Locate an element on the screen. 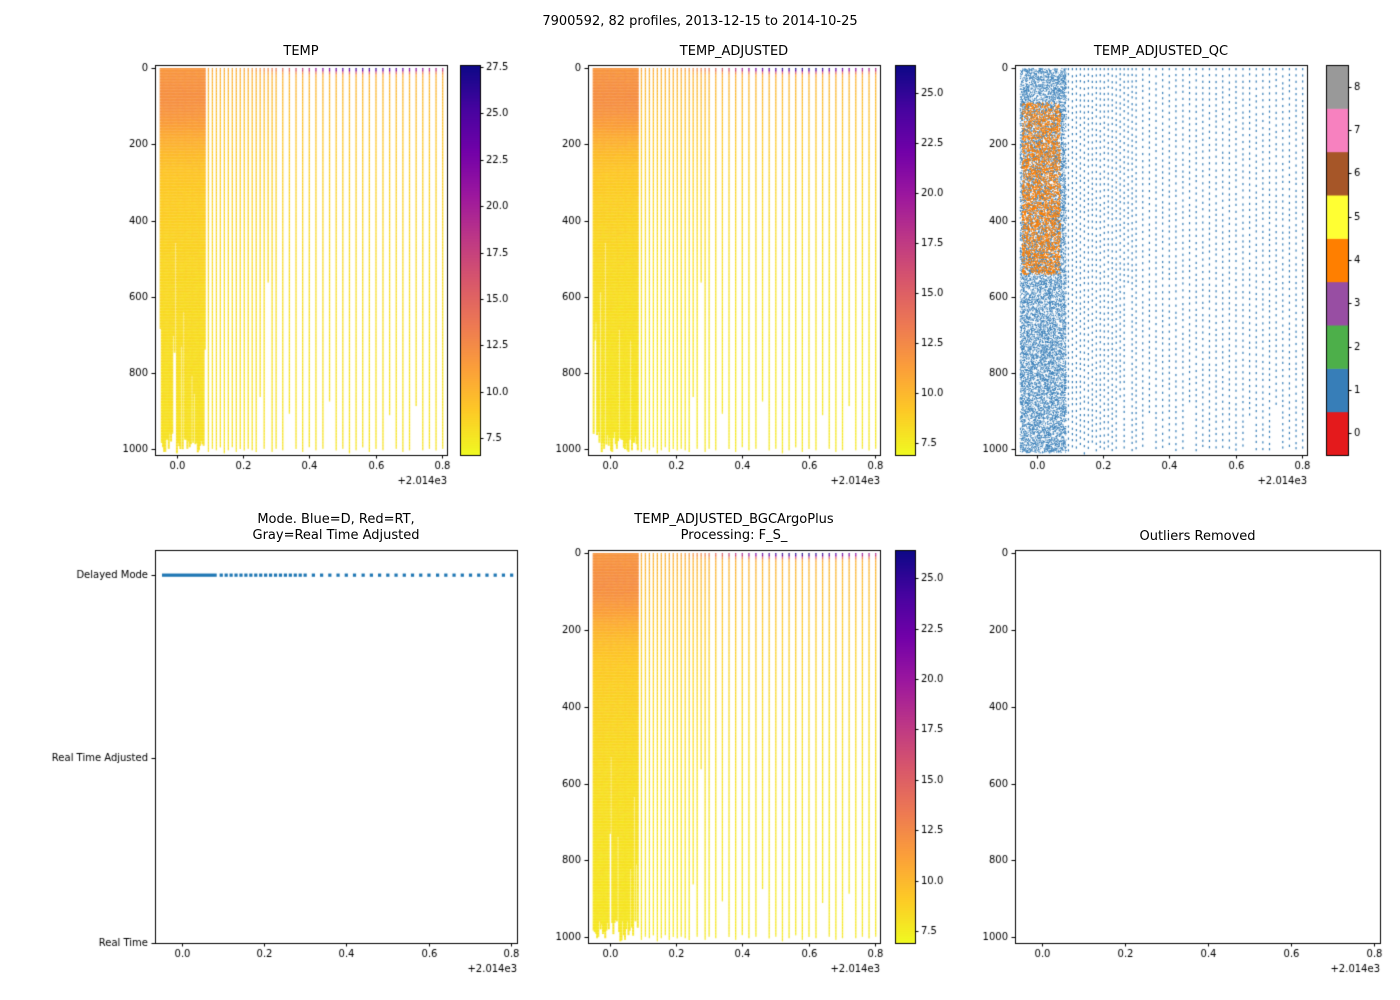  subplot-title-temp-adjusted-qc: TEMP_ADJUSTED_QC is located at coordinates (1161, 51).